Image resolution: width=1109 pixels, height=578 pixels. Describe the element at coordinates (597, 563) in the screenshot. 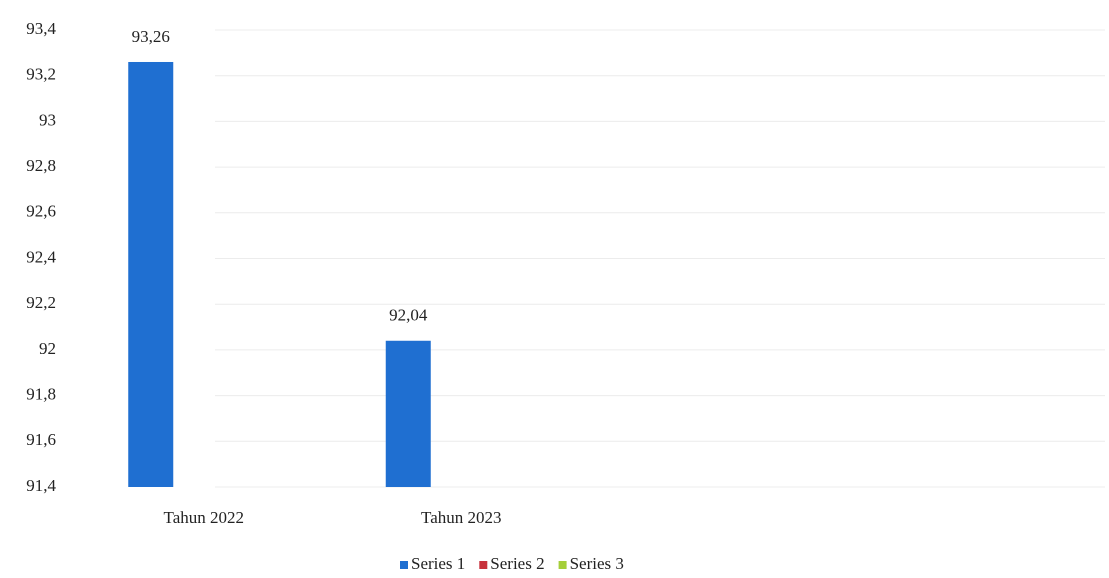

I see `legend-label: Series 3` at that location.